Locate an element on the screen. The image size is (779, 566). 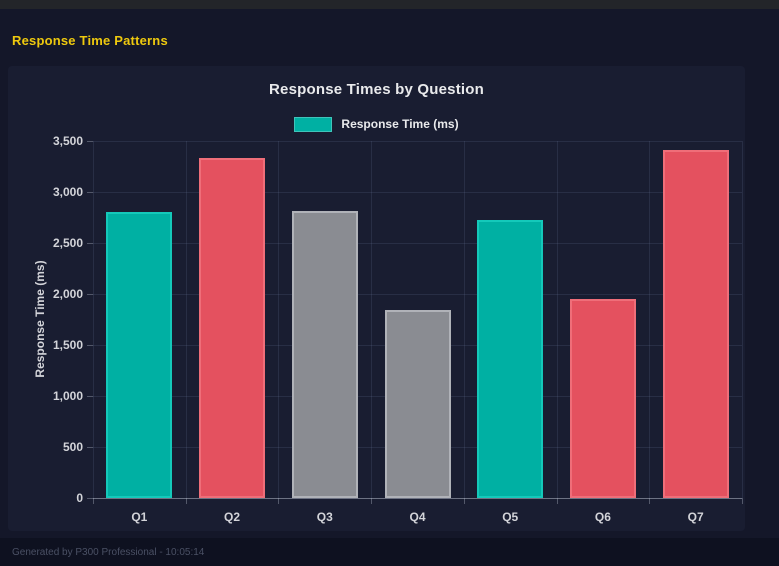
y-tick-label: 2,000 is located at coordinates (67, 294).